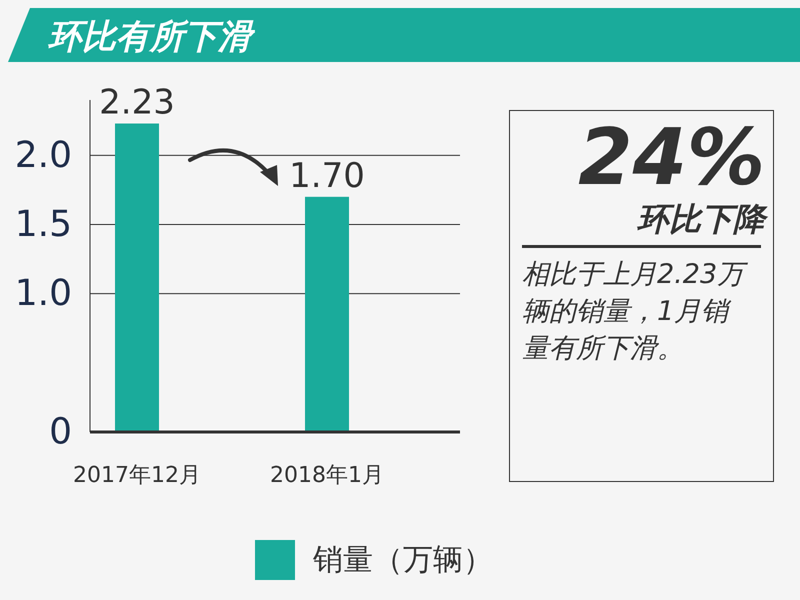 This screenshot has height=600, width=800. Describe the element at coordinates (137, 475) in the screenshot. I see `x-tick-label: 2017年12月` at that location.